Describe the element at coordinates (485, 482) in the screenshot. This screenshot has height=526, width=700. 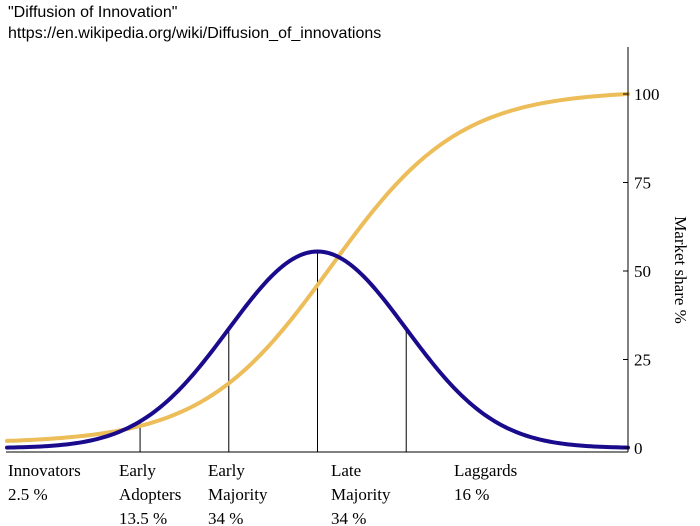
I see `category-label-4: Laggards 16 %` at that location.